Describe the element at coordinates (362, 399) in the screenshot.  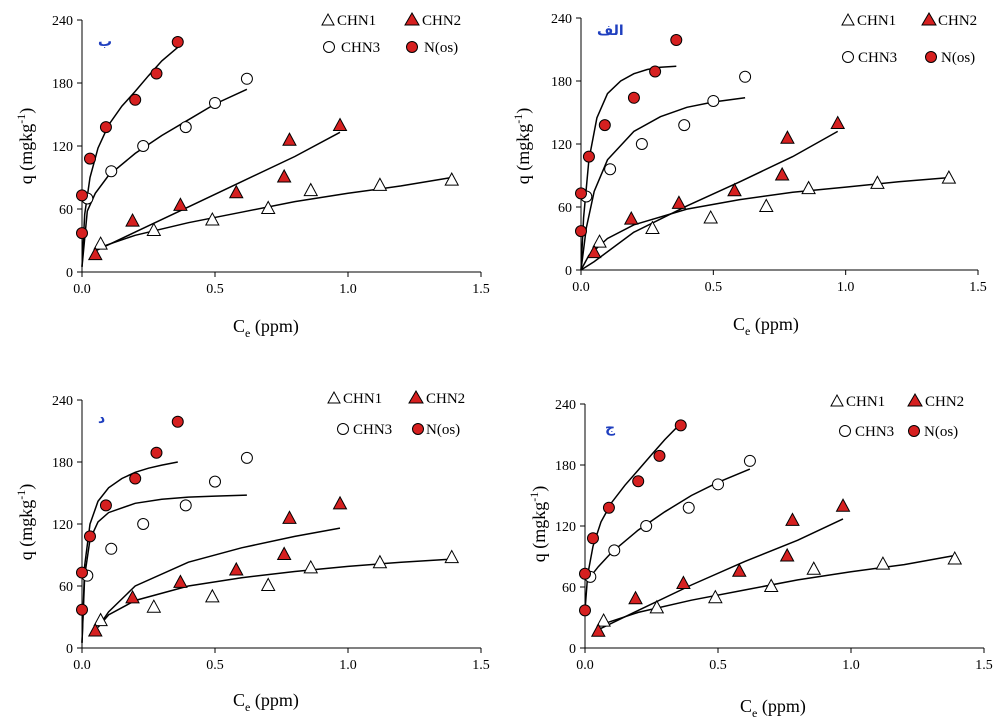
I see `legend-label: CHN1` at that location.